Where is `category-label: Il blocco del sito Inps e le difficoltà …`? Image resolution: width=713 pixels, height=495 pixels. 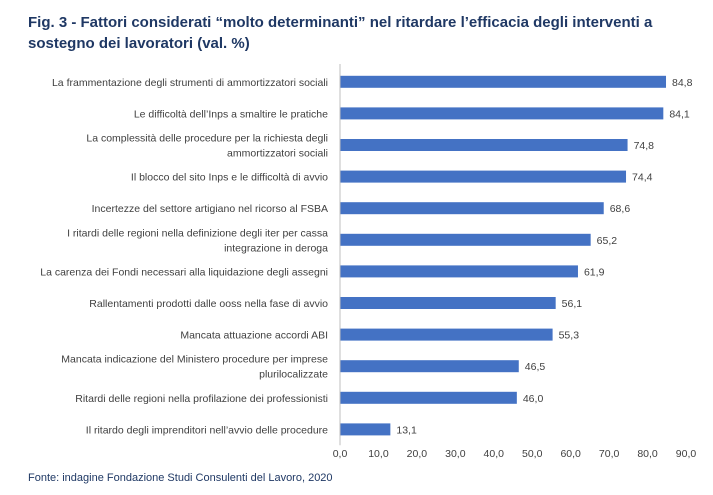
category-label: Il blocco del sito Inps e le difficoltà … is located at coordinates (229, 178).